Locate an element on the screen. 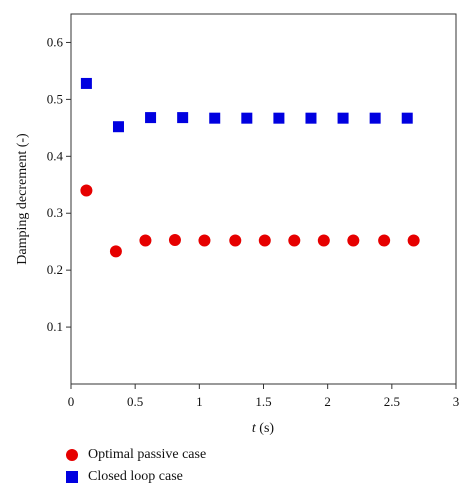 This screenshot has width=474, height=500. x-tick-label: 1.5 is located at coordinates (263, 401).